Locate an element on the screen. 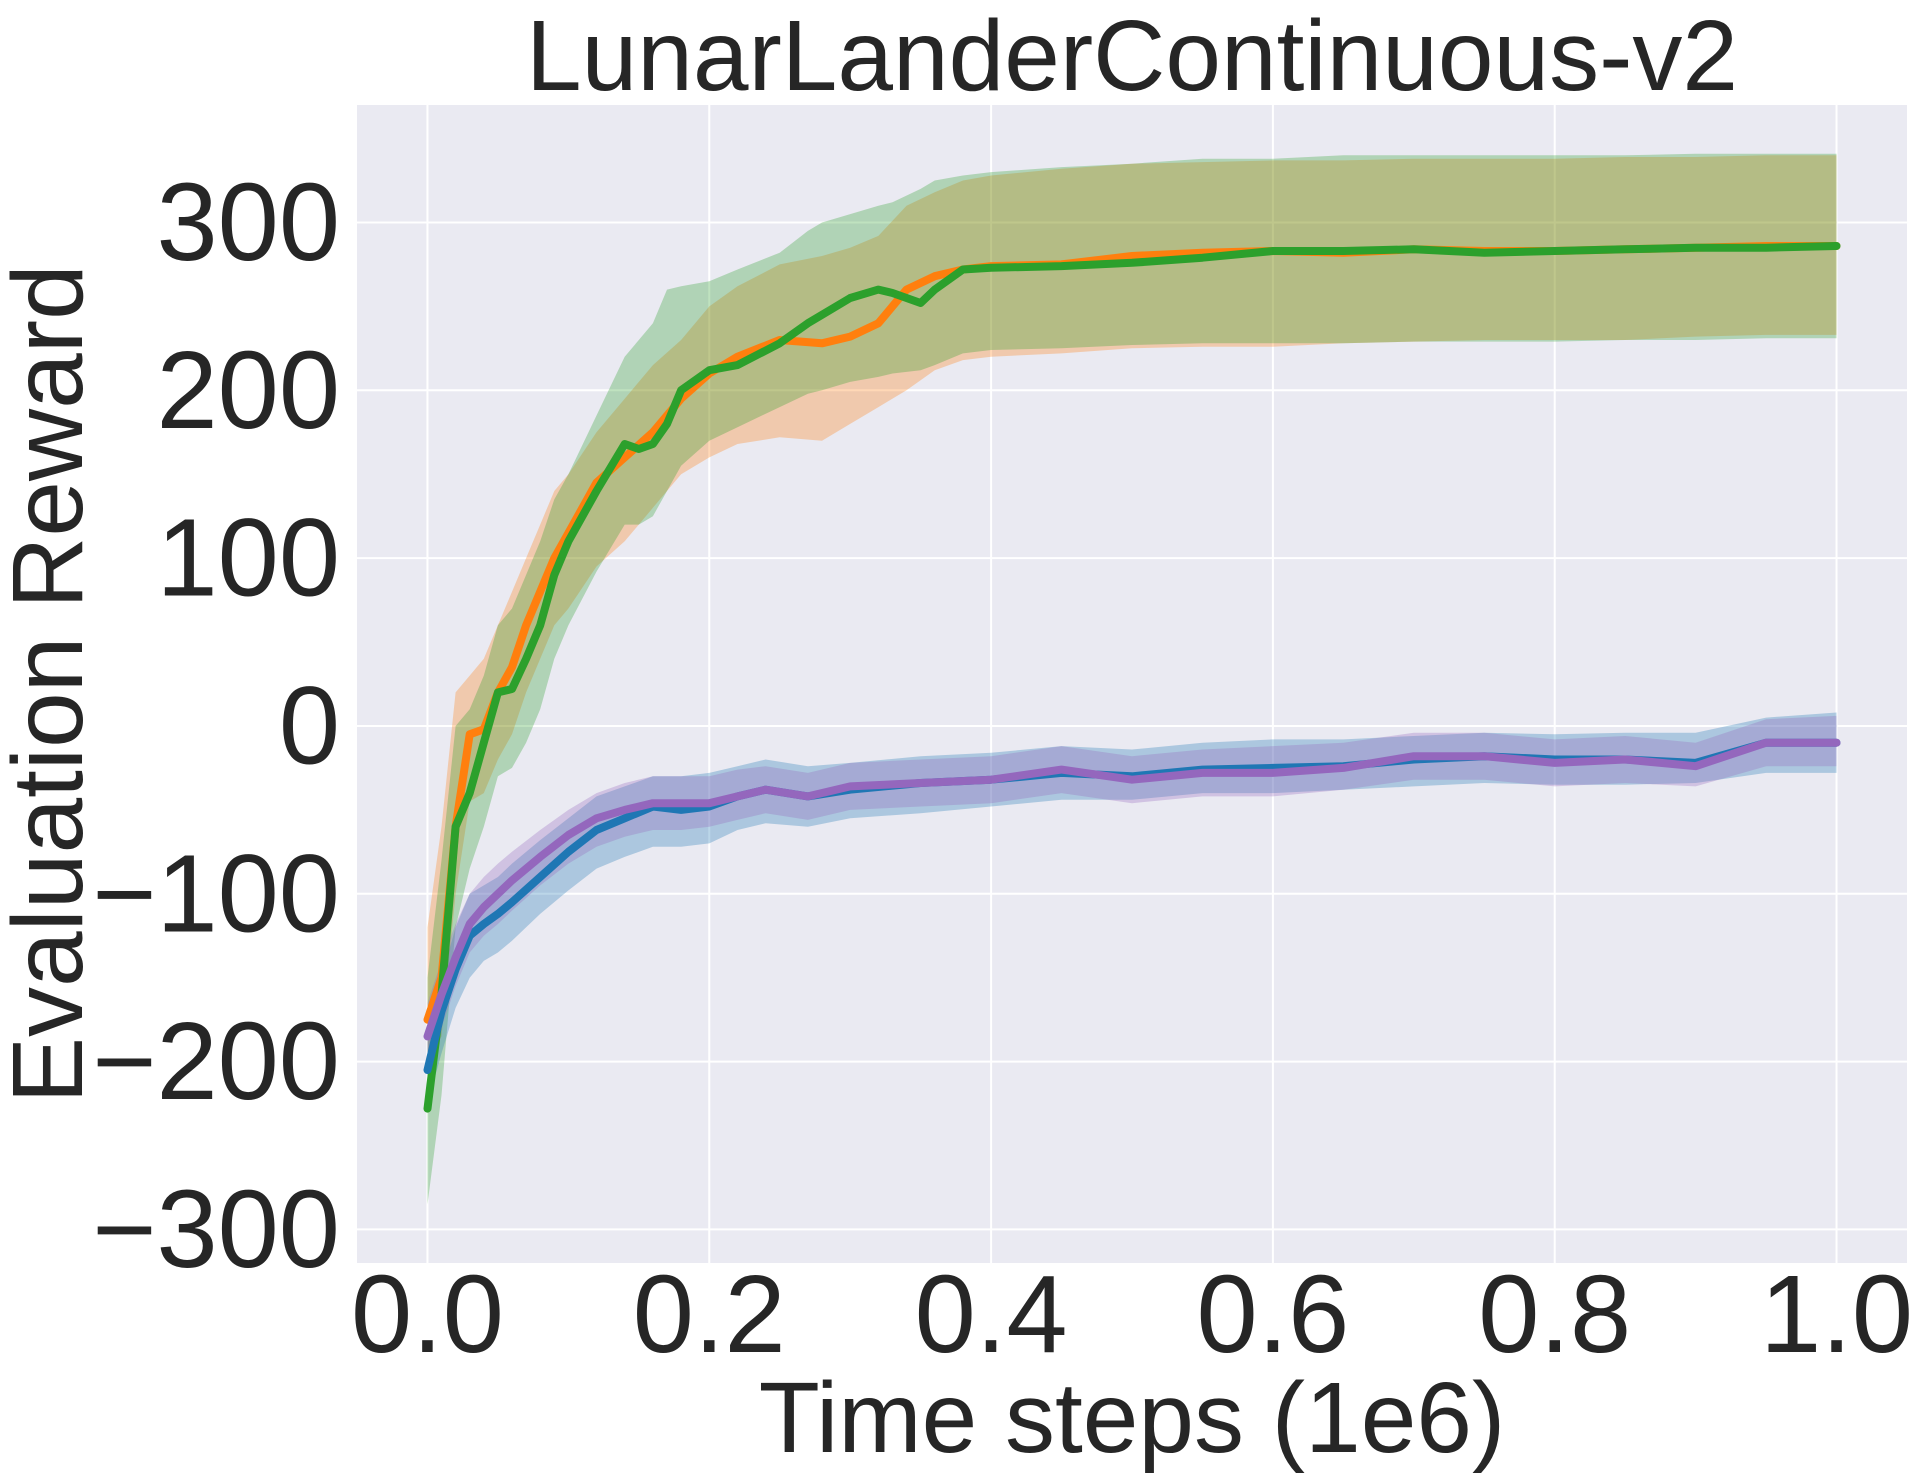 The image size is (1916, 1477). x-tick-label: 0.4 is located at coordinates (991, 1314).